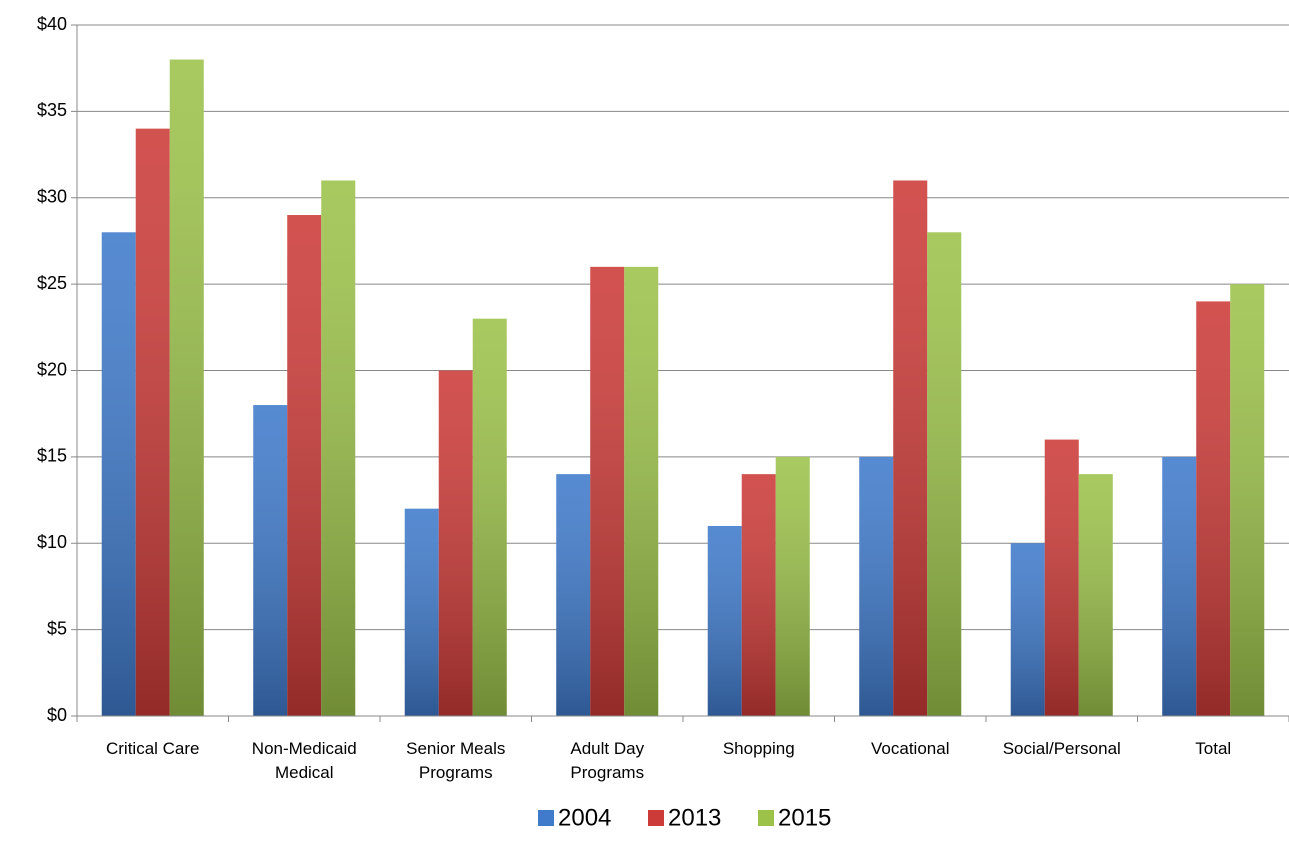 This screenshot has height=861, width=1289. I want to click on x-tick-label: Vocational, so click(910, 748).